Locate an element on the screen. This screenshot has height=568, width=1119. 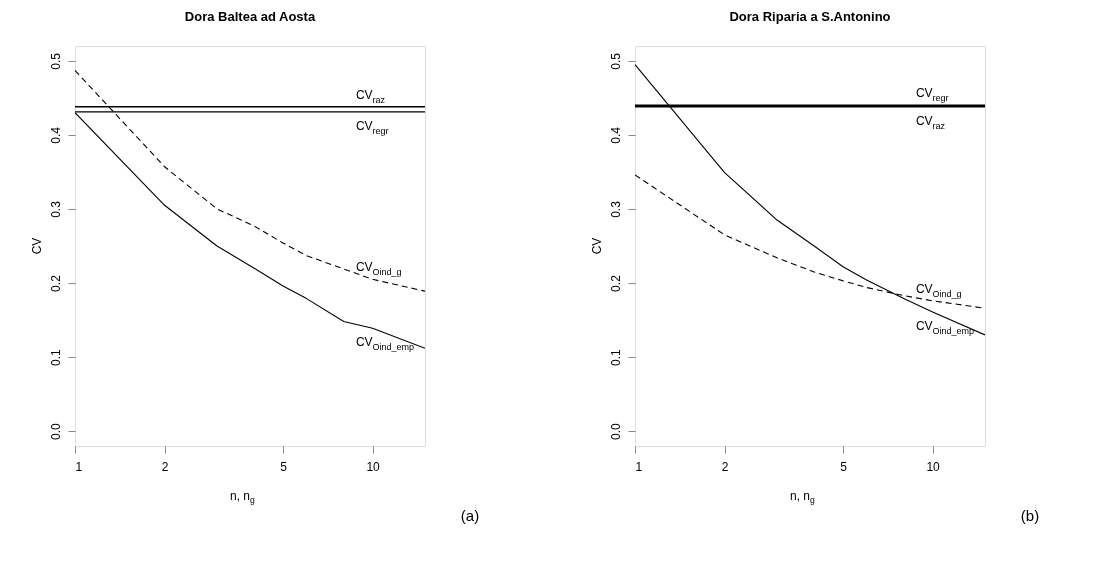
chart-title: Dora Riparia a S.Antonino is located at coordinates (810, 16).